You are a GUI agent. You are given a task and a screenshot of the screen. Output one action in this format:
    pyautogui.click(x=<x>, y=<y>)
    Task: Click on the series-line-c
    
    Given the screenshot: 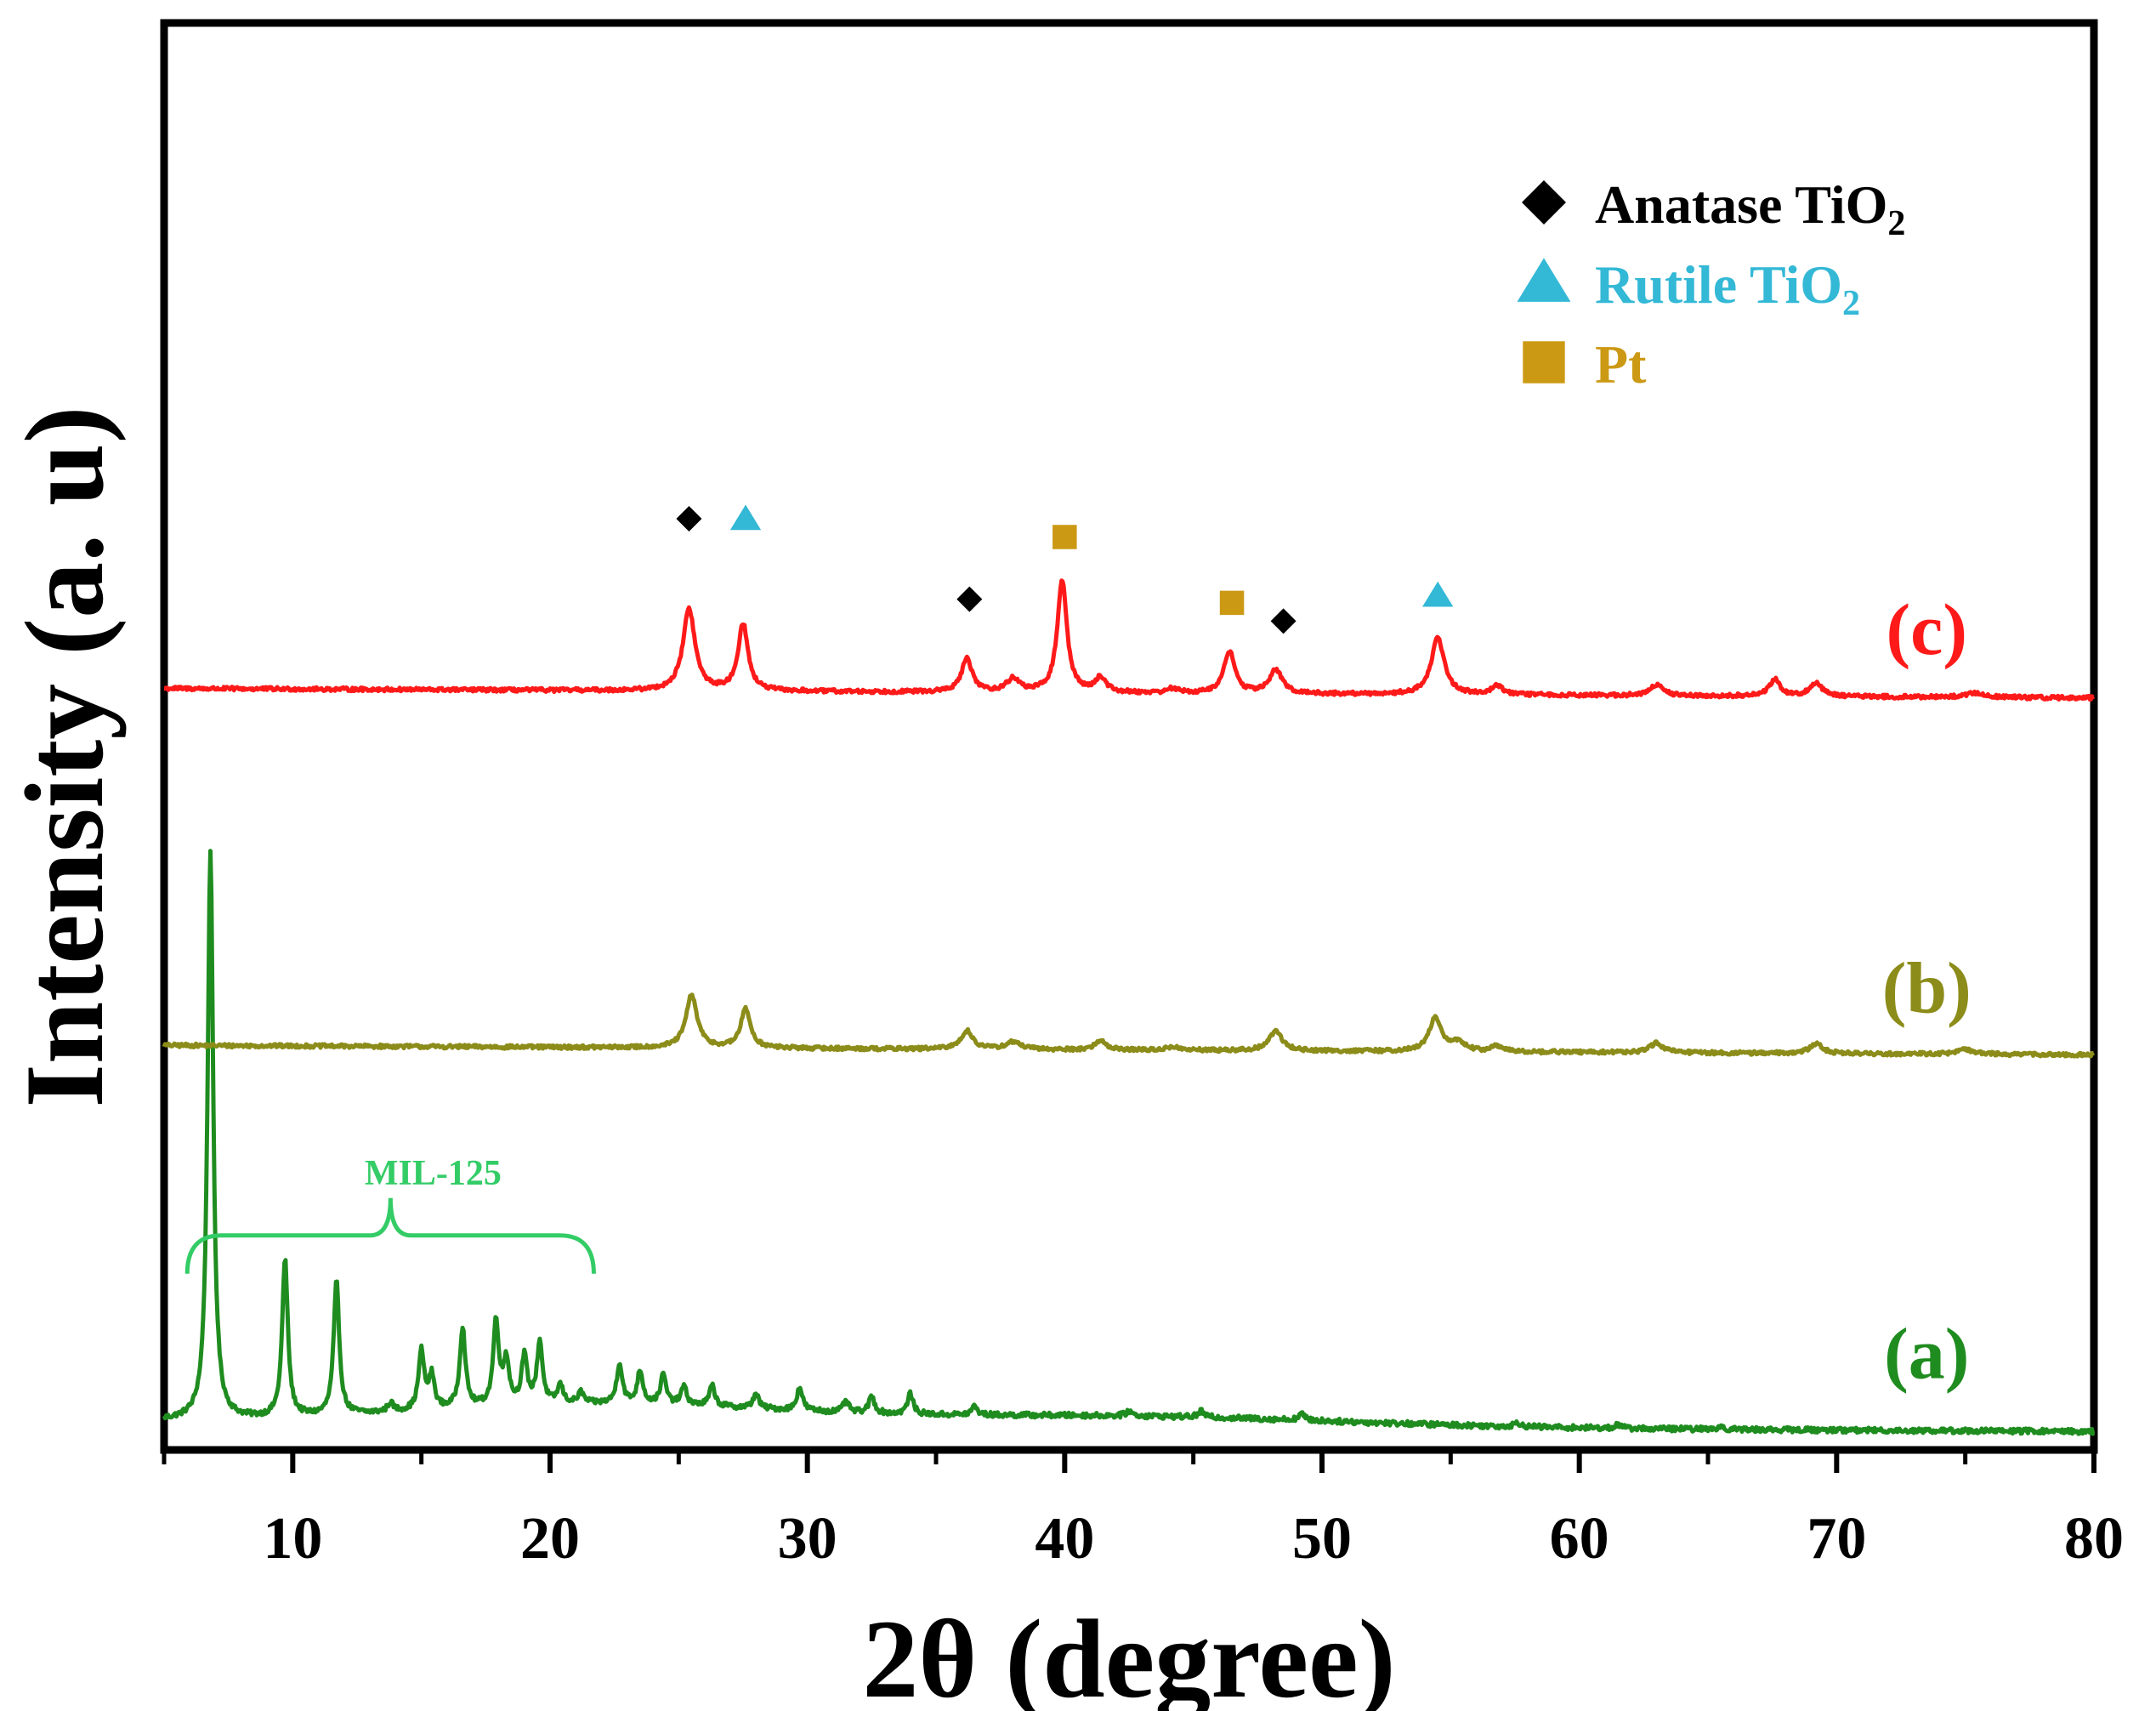 What is the action you would take?
    pyautogui.click(x=1129, y=640)
    